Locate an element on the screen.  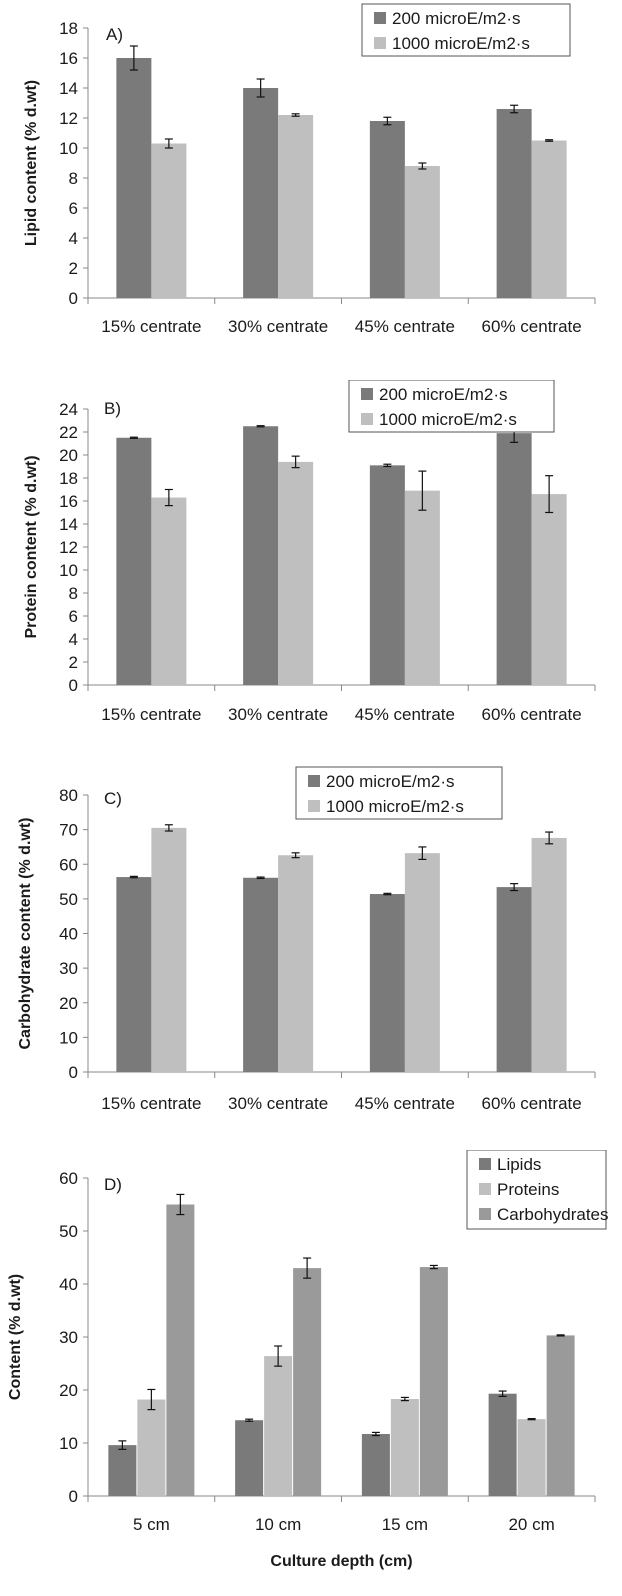
legend-label: Lipids is located at coordinates (519, 1164).